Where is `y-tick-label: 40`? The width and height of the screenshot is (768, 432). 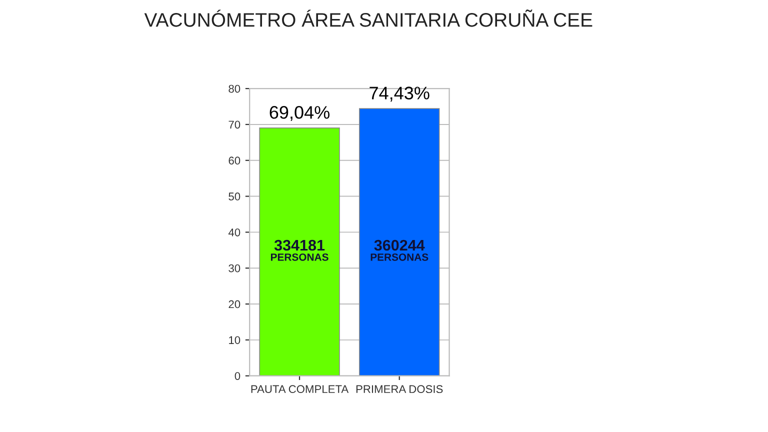
y-tick-label: 40 is located at coordinates (234, 232).